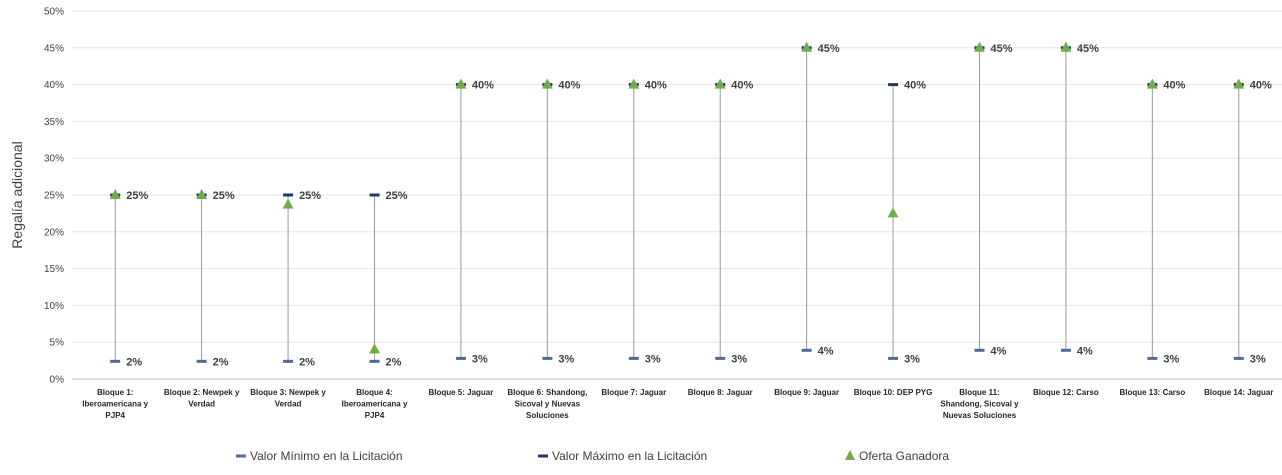  Describe the element at coordinates (806, 392) in the screenshot. I see `x-tick-label: Bloque 9: Jaguar` at that location.